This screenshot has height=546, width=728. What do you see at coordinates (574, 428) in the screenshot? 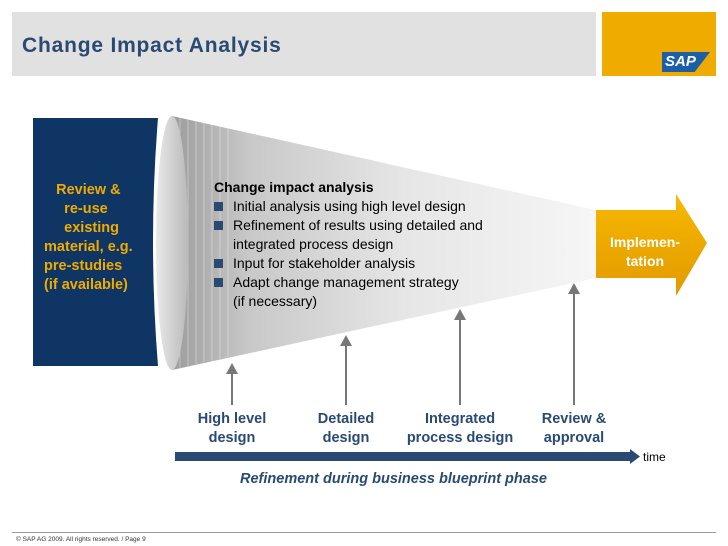
I see `phase-label-review-approval: Review & approval` at bounding box center [574, 428].